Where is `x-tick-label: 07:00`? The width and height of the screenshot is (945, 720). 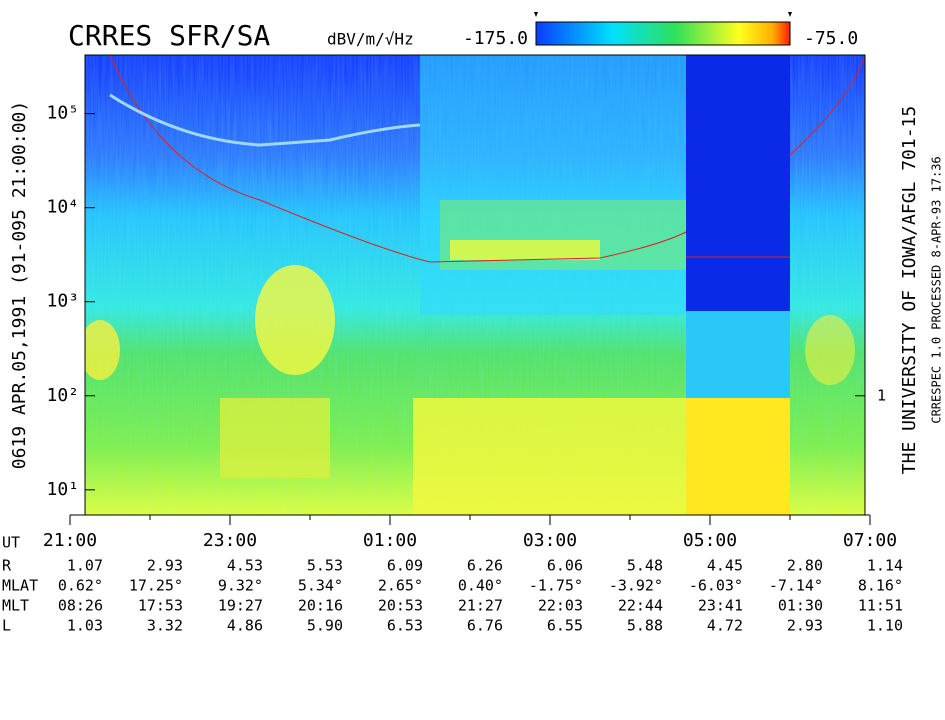 x-tick-label: 07:00 is located at coordinates (870, 540).